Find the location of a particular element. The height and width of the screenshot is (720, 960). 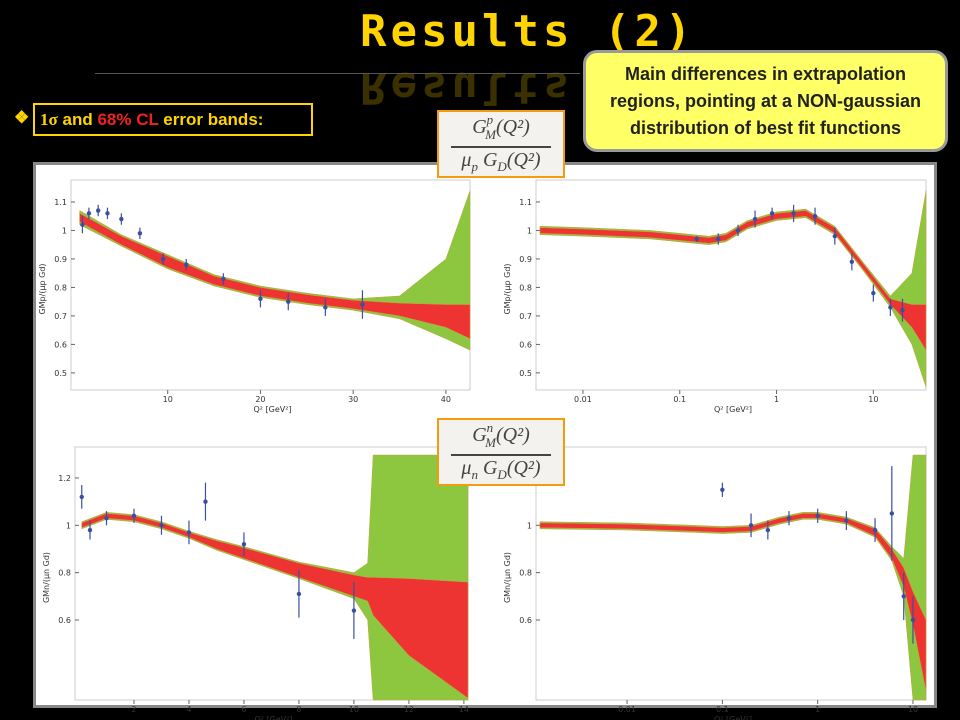

x-tick-label: 6 is located at coordinates (243, 709).